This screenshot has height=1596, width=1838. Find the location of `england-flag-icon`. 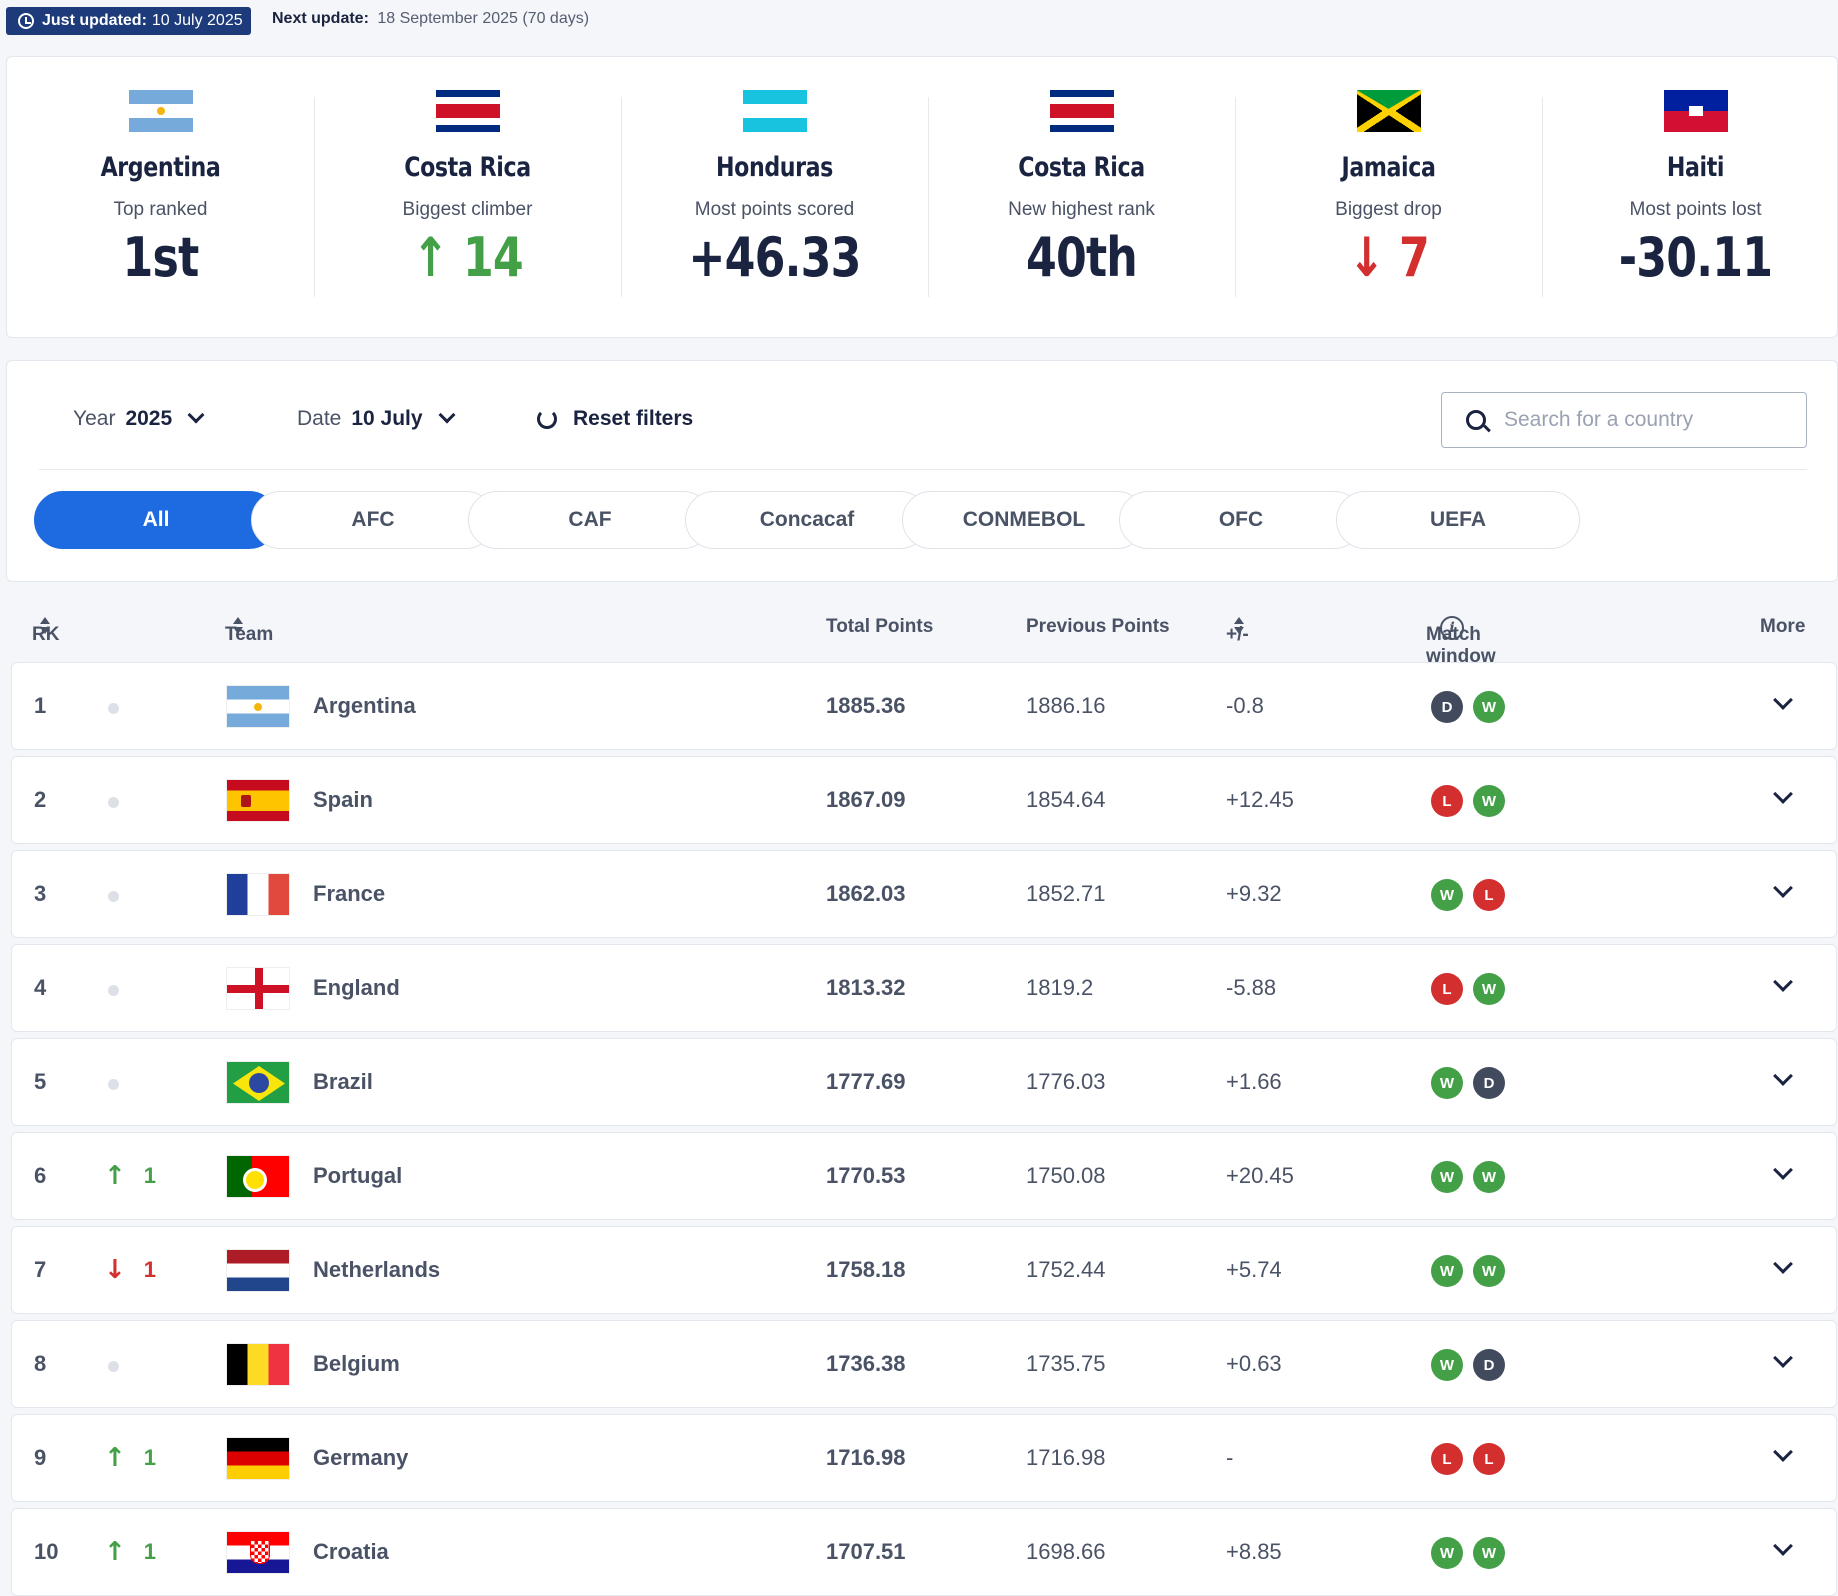

england-flag-icon is located at coordinates (258, 988).